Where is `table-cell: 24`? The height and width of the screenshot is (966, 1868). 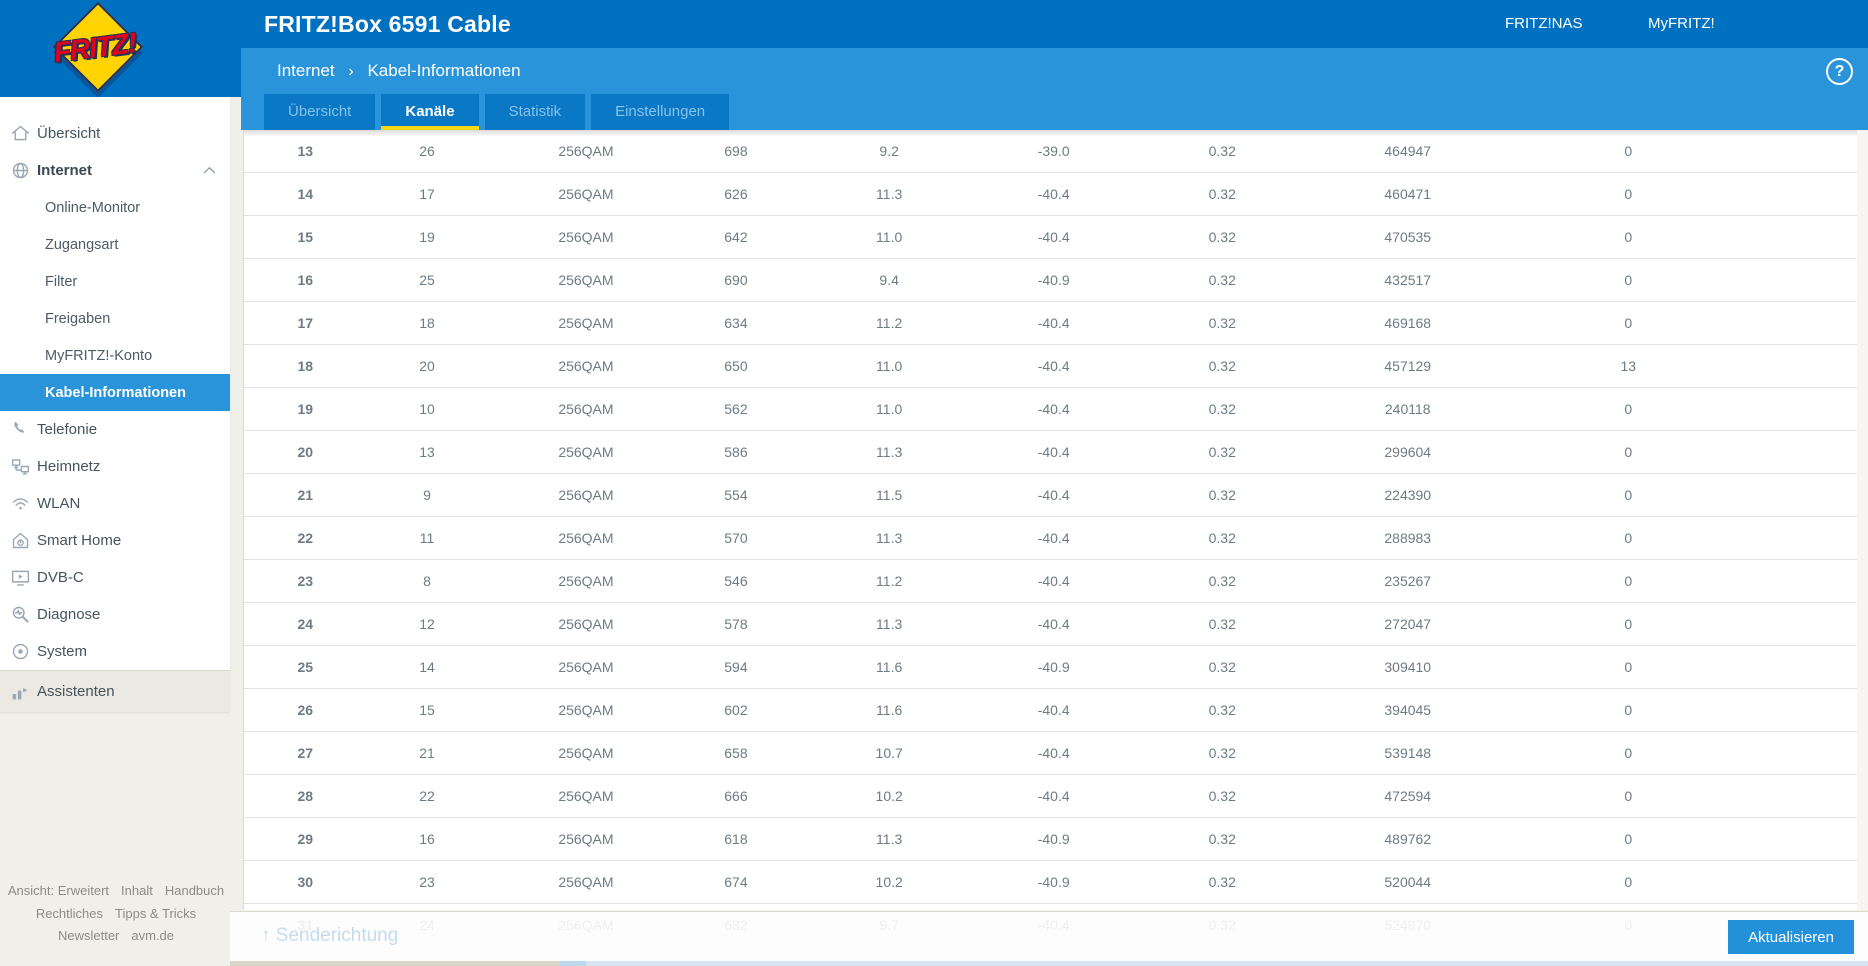 table-cell: 24 is located at coordinates (295, 624).